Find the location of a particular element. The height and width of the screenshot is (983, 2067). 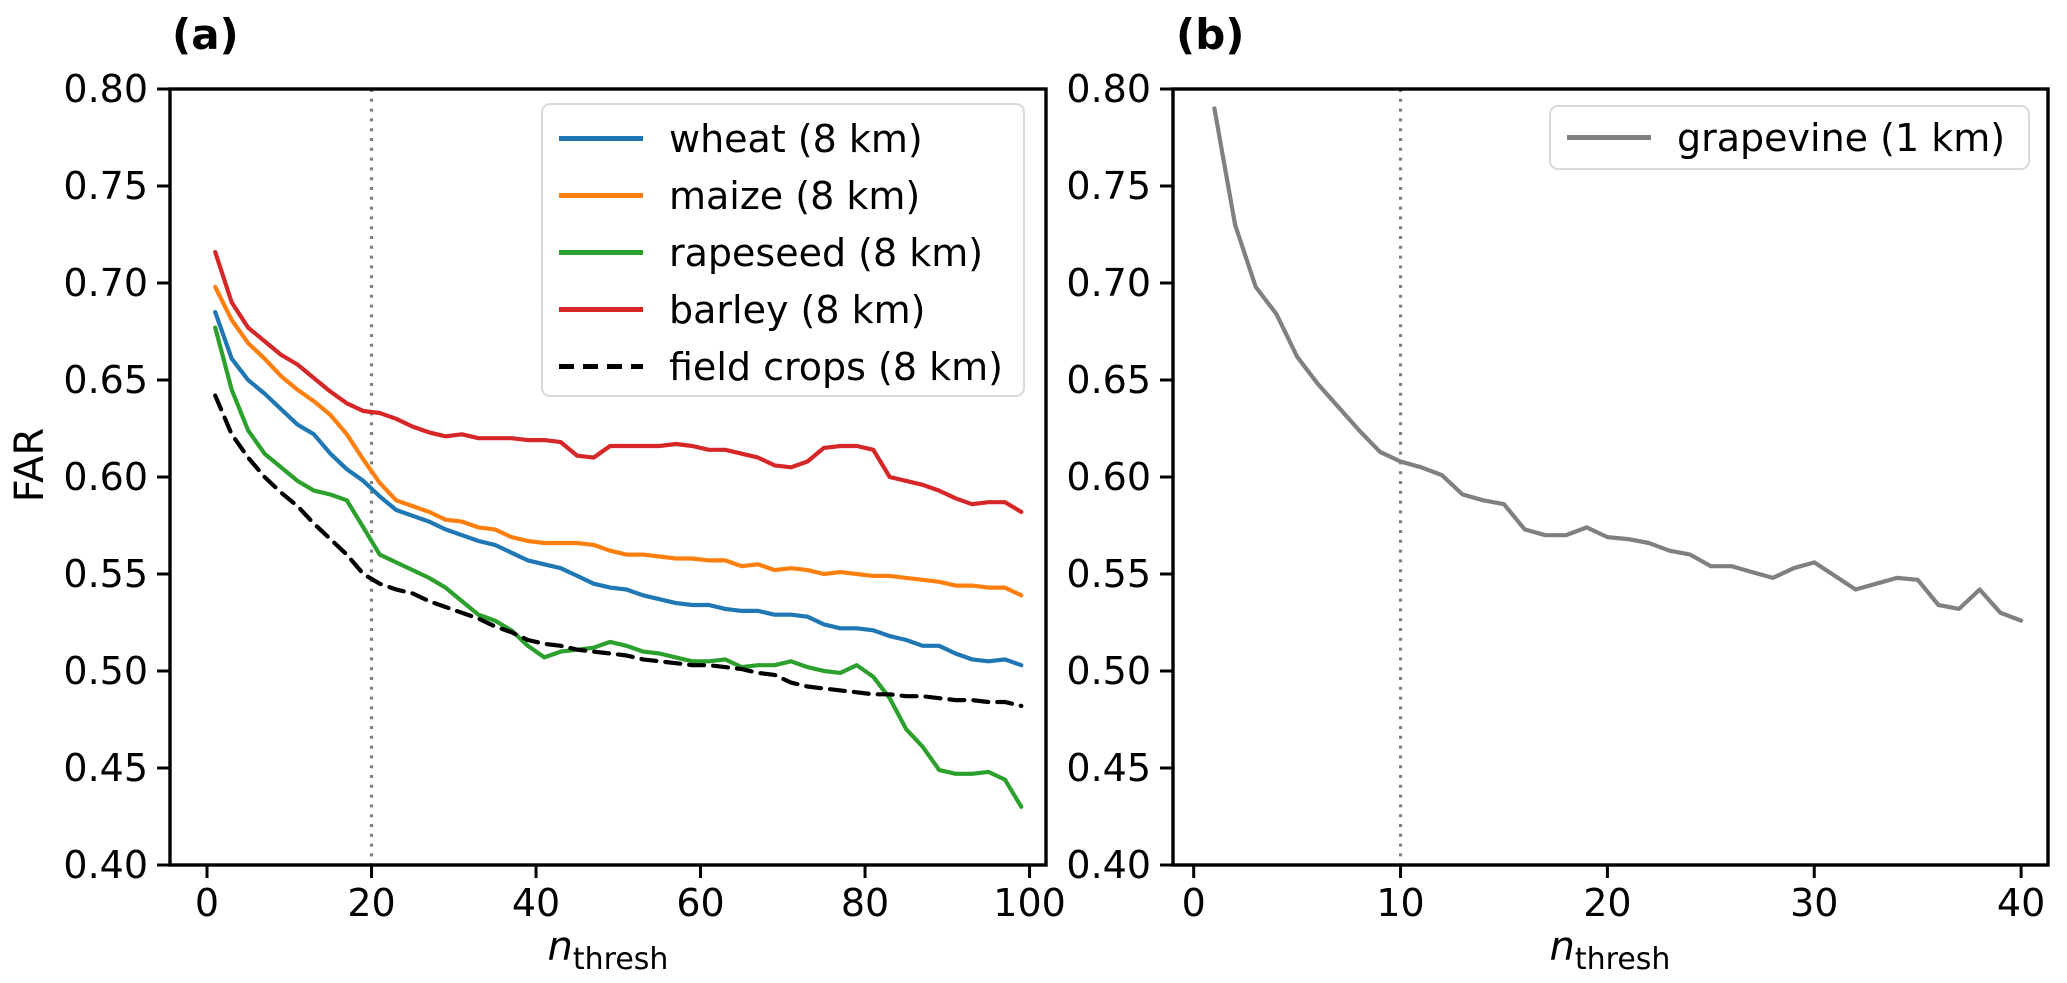

wheat-line-sample is located at coordinates (601, 138).